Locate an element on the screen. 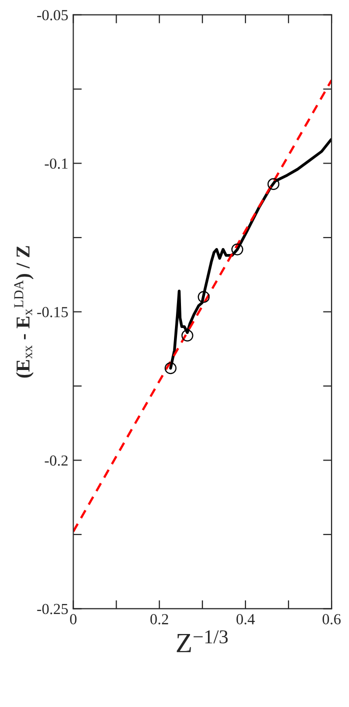  y-tick-label: -0.05 is located at coordinates (52, 15).